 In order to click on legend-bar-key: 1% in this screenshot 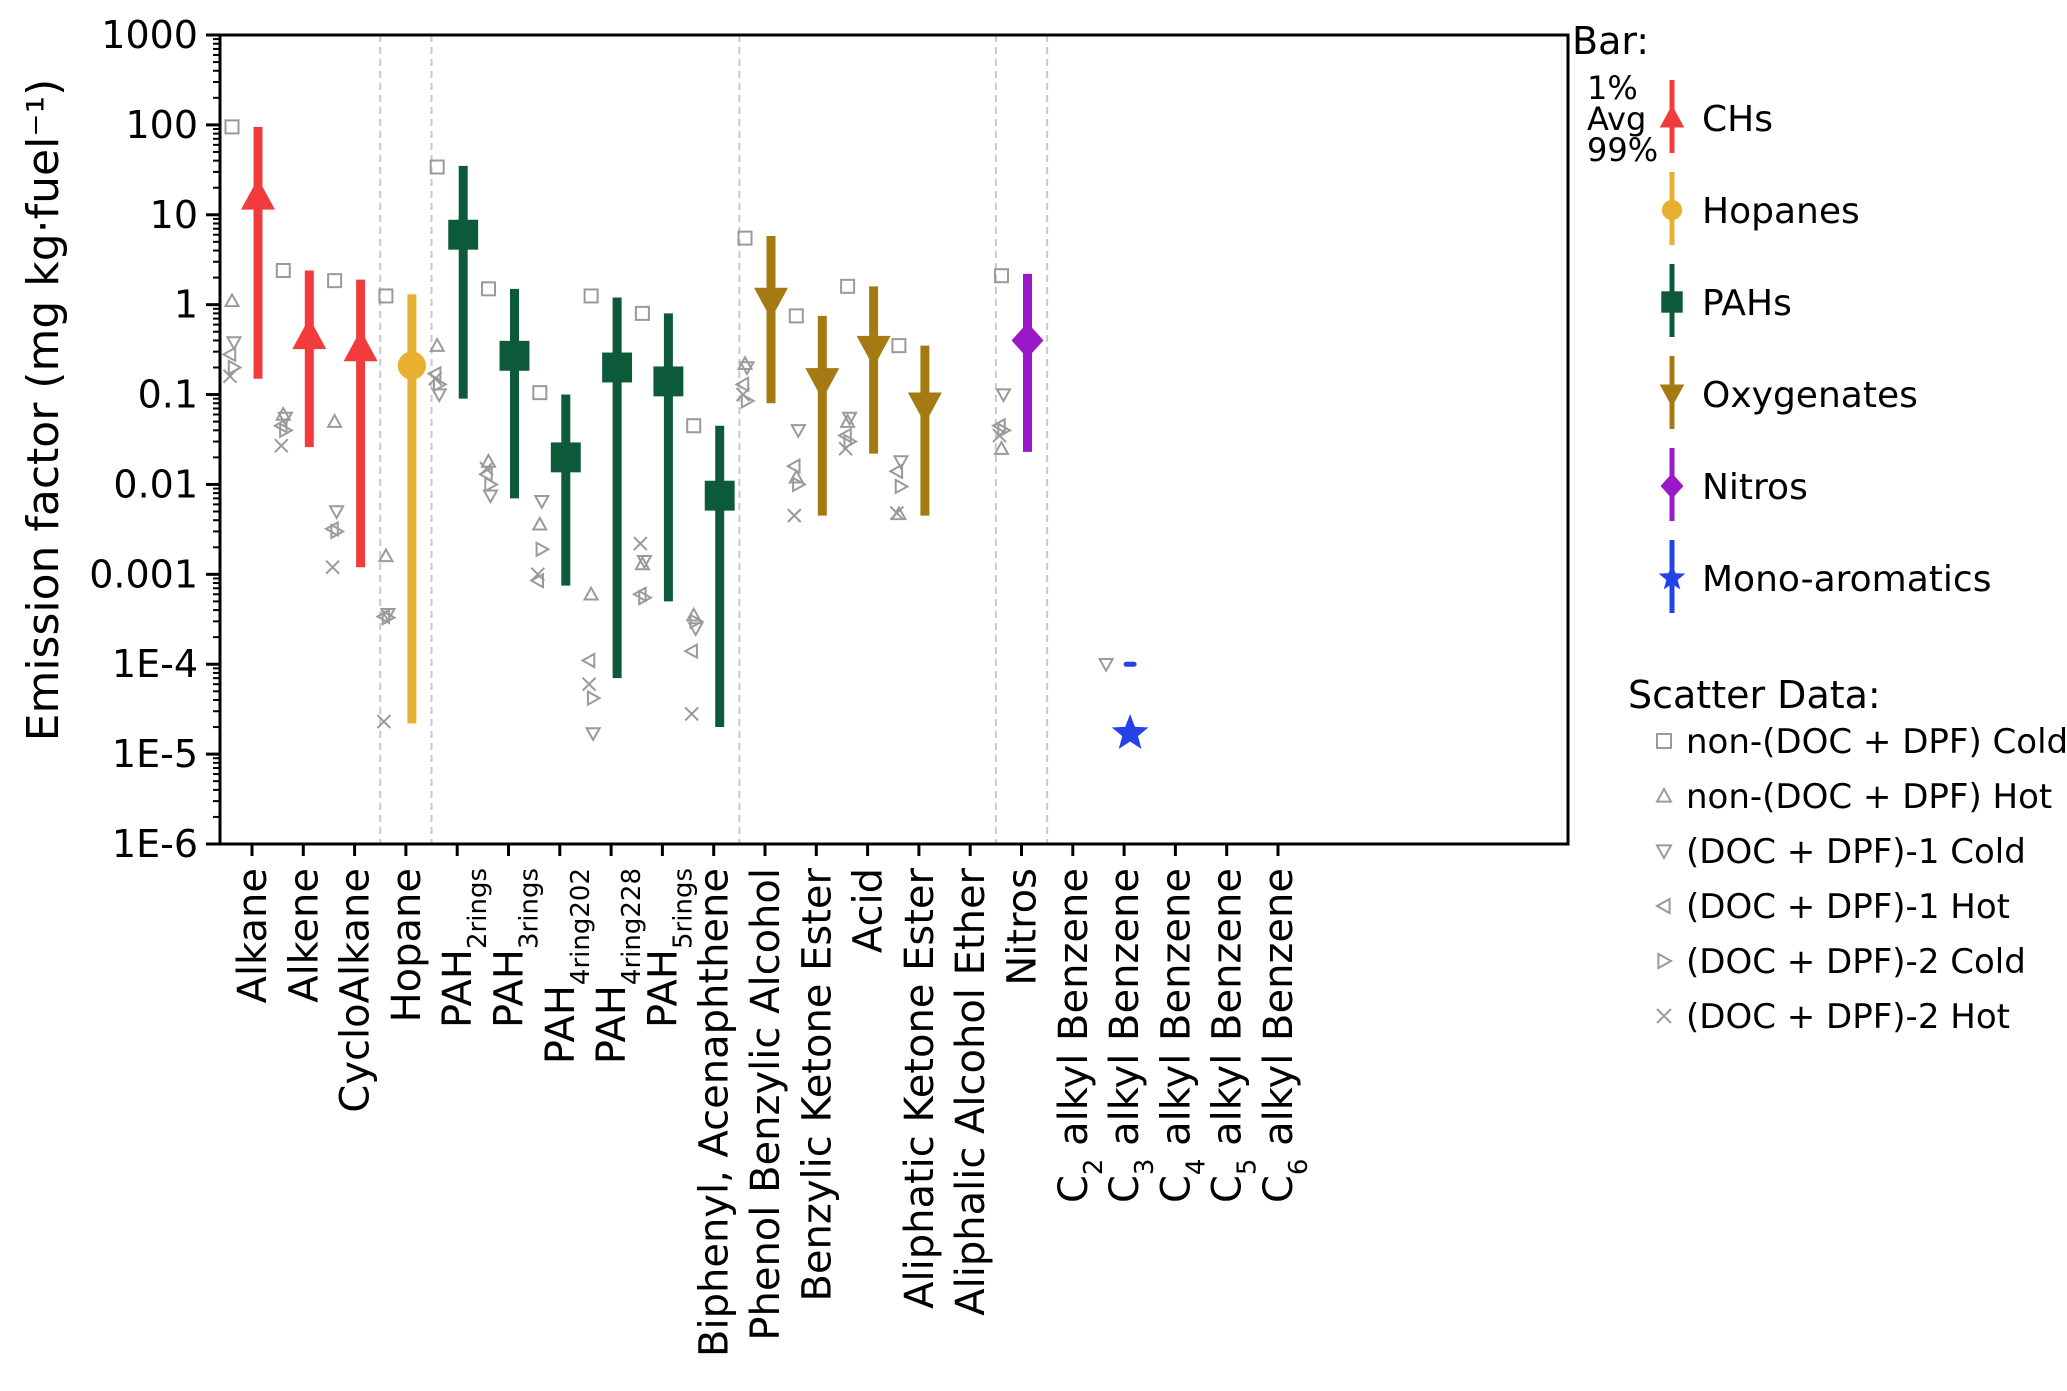, I will do `click(1612, 88)`.